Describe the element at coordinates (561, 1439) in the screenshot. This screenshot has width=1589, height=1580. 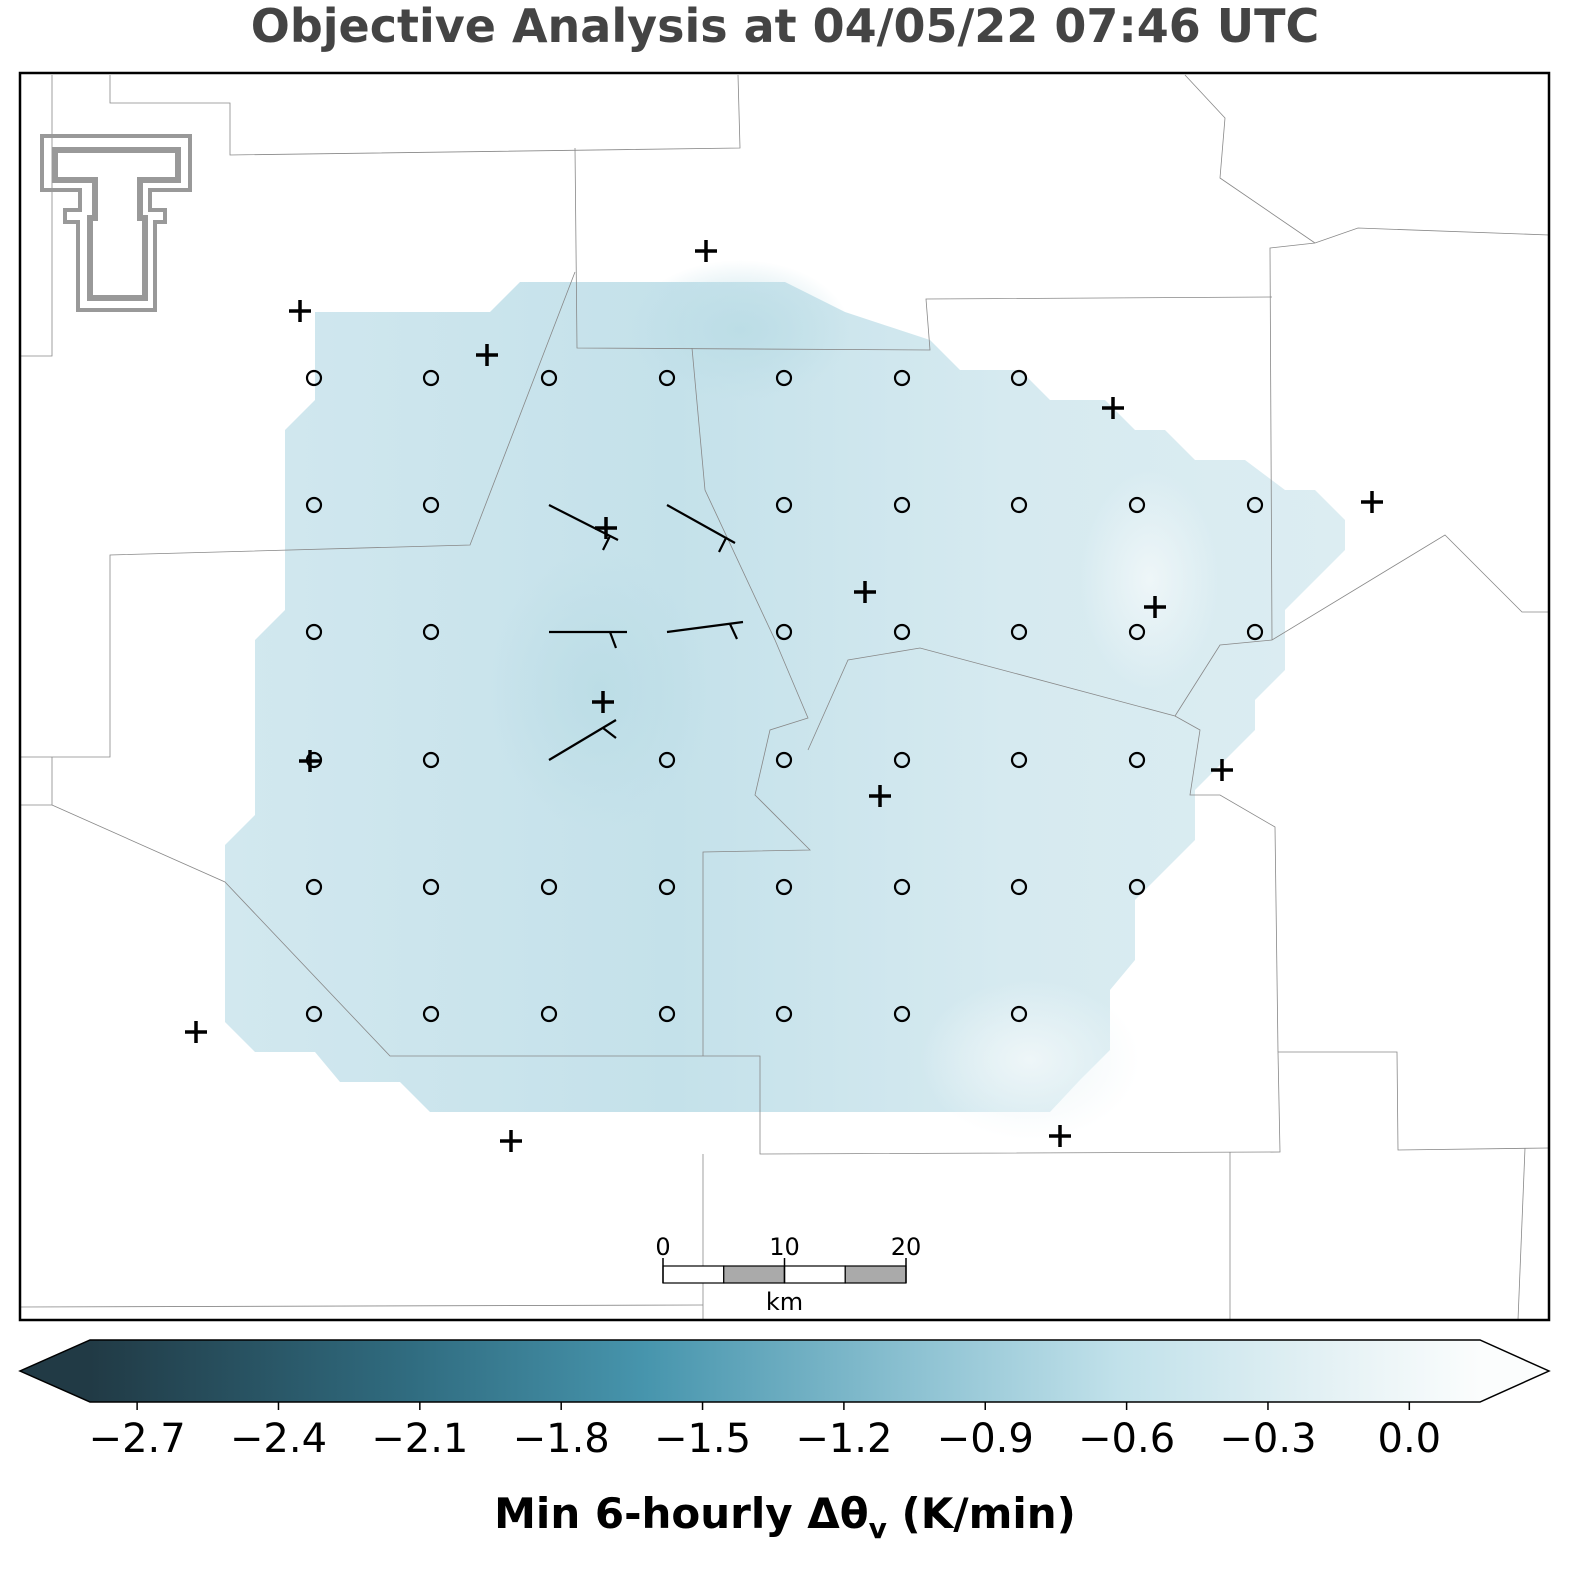
I see `colorbar-tick-label: −1.8` at that location.